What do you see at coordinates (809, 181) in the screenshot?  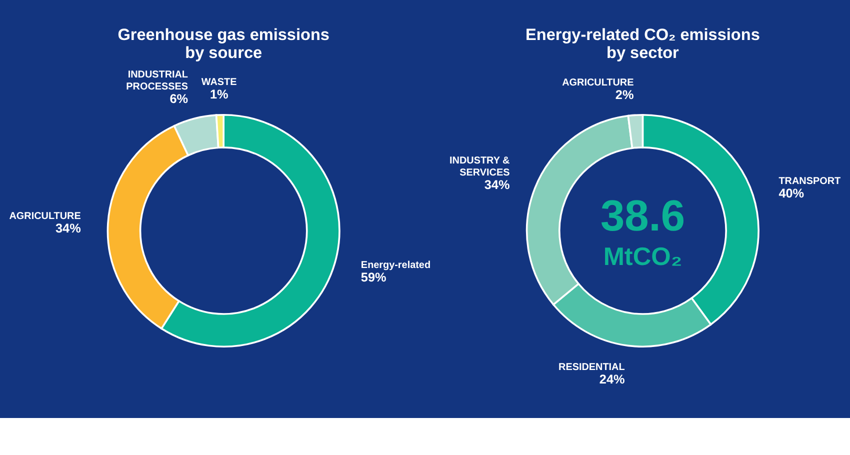 I see `slice-label: TRANSPORT` at bounding box center [809, 181].